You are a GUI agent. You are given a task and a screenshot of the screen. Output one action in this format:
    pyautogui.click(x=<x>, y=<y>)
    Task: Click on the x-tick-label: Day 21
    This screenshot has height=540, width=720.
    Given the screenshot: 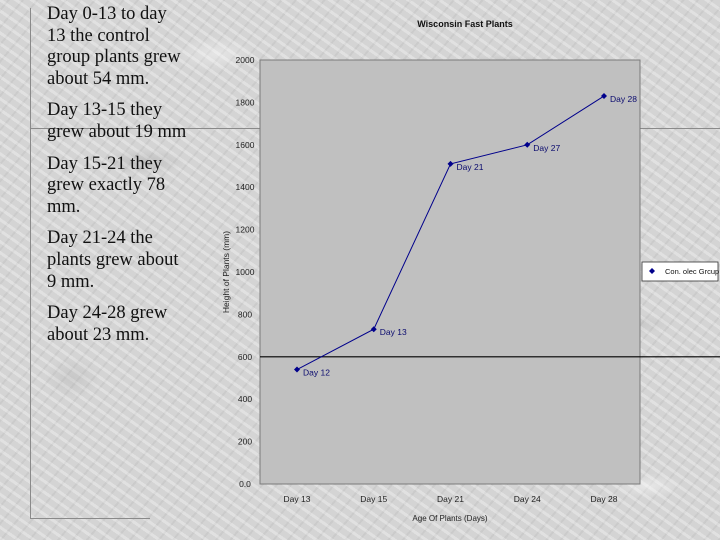 What is the action you would take?
    pyautogui.click(x=450, y=499)
    